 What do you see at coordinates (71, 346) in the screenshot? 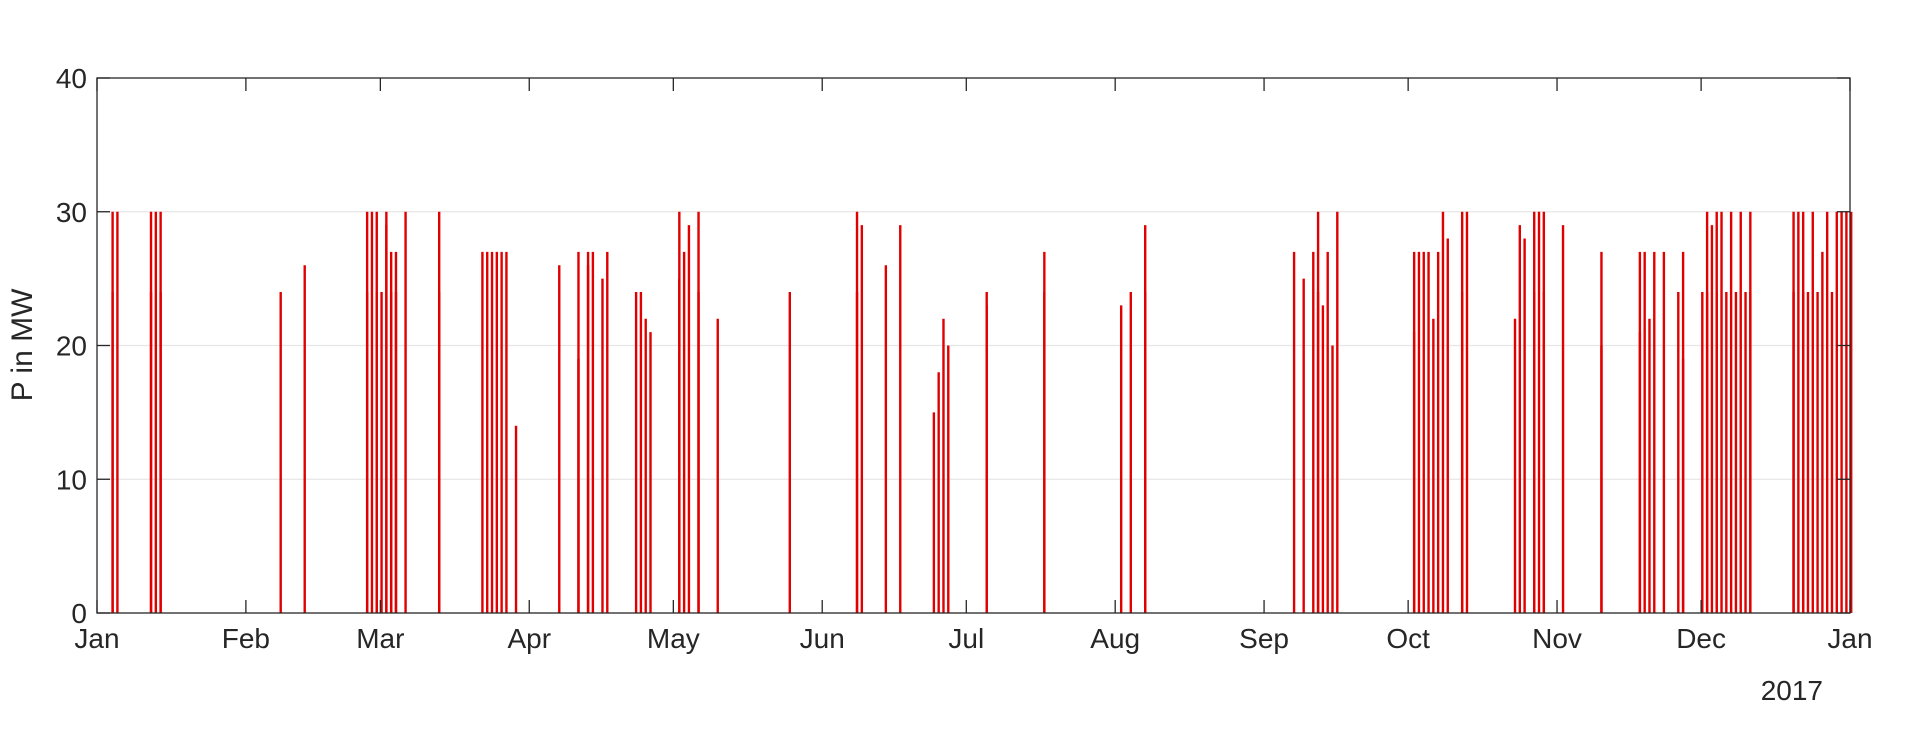
I see `y-tick-label: 20` at bounding box center [71, 346].